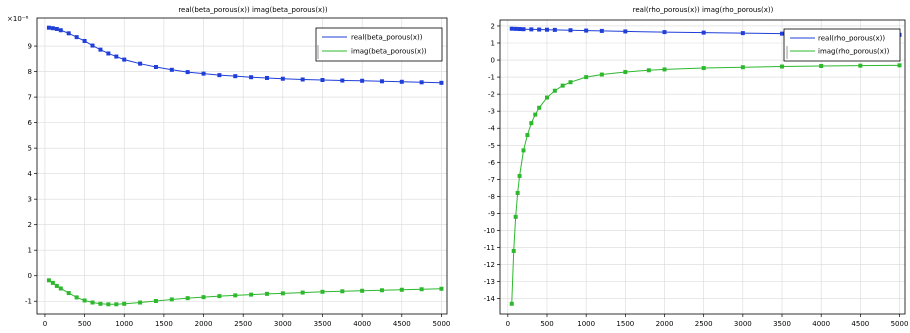  What do you see at coordinates (782, 324) in the screenshot?
I see `x-tick-label: 3500` at bounding box center [782, 324].